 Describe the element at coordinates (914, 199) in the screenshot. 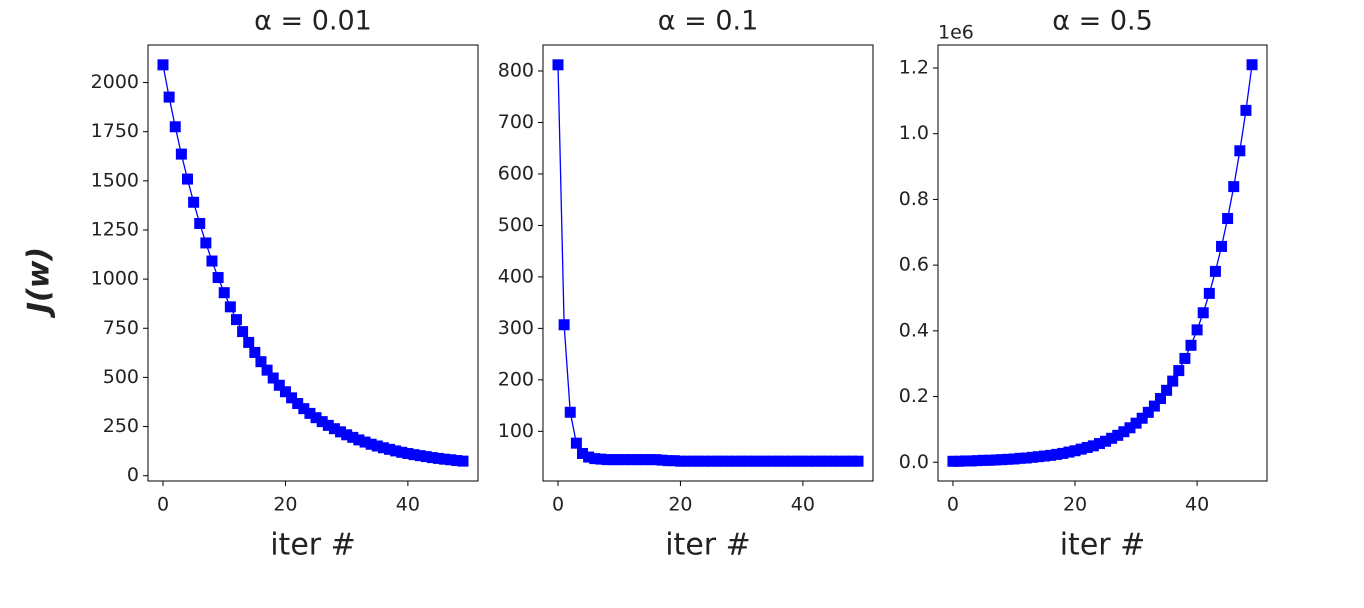

I see `y-tick-label: 0.8` at that location.